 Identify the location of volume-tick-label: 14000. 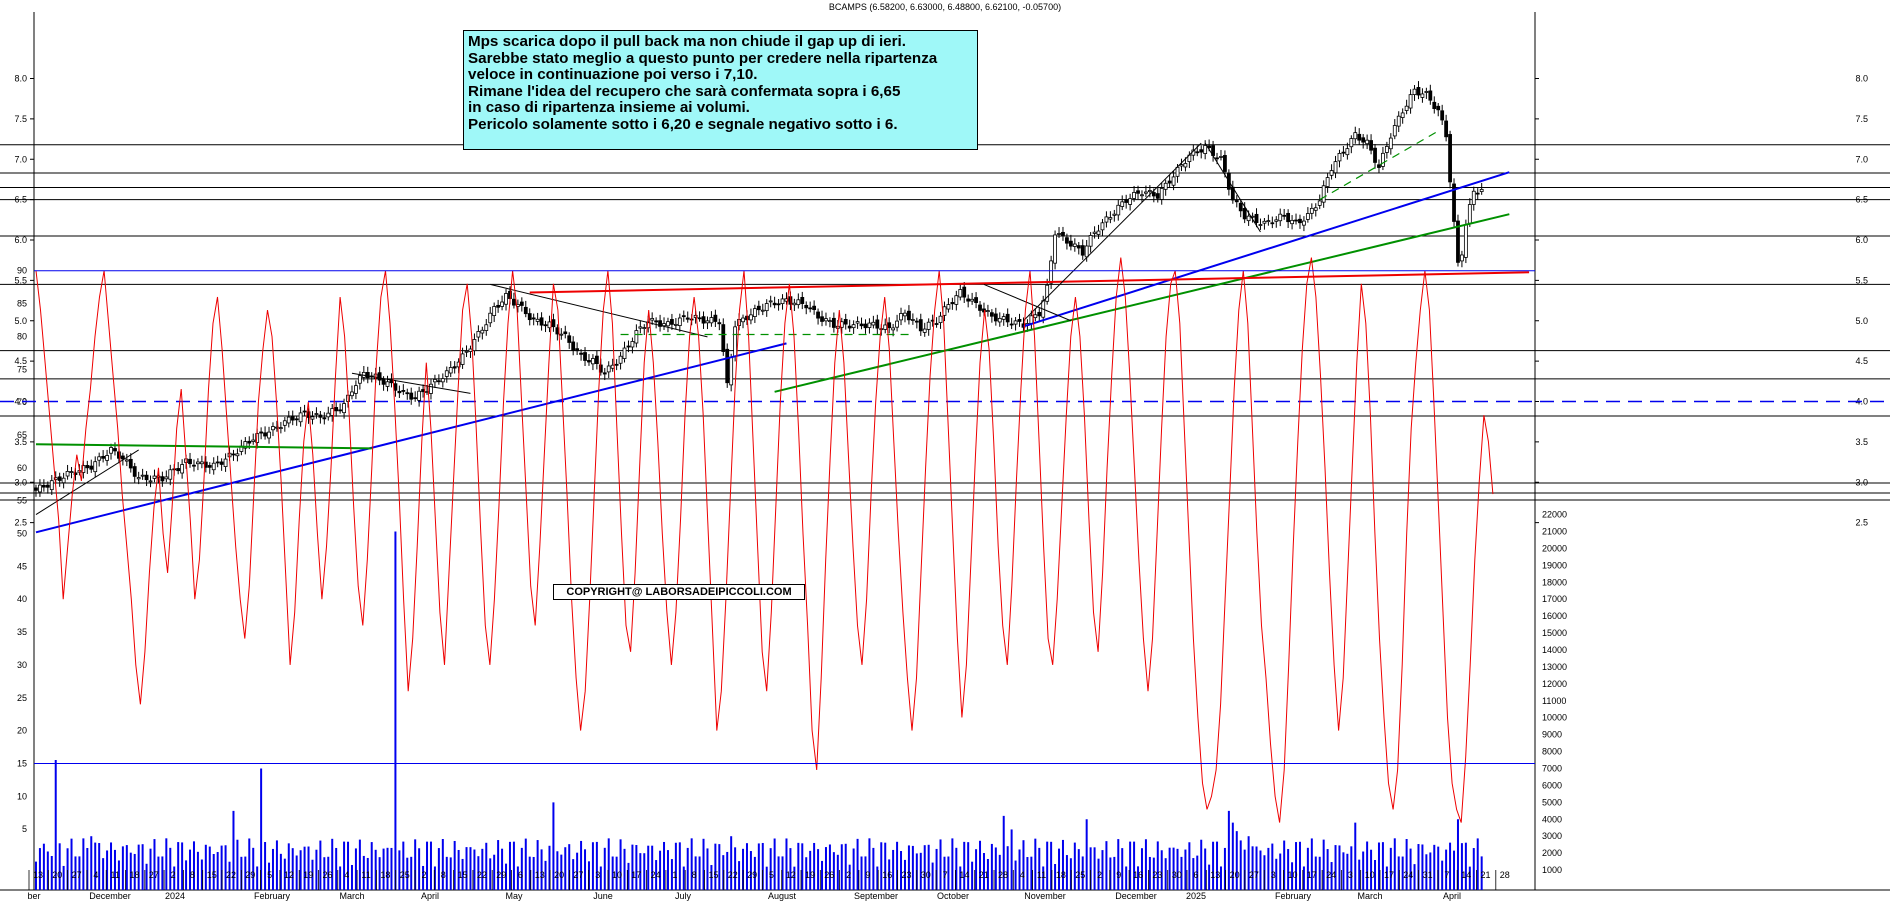
(1554, 650).